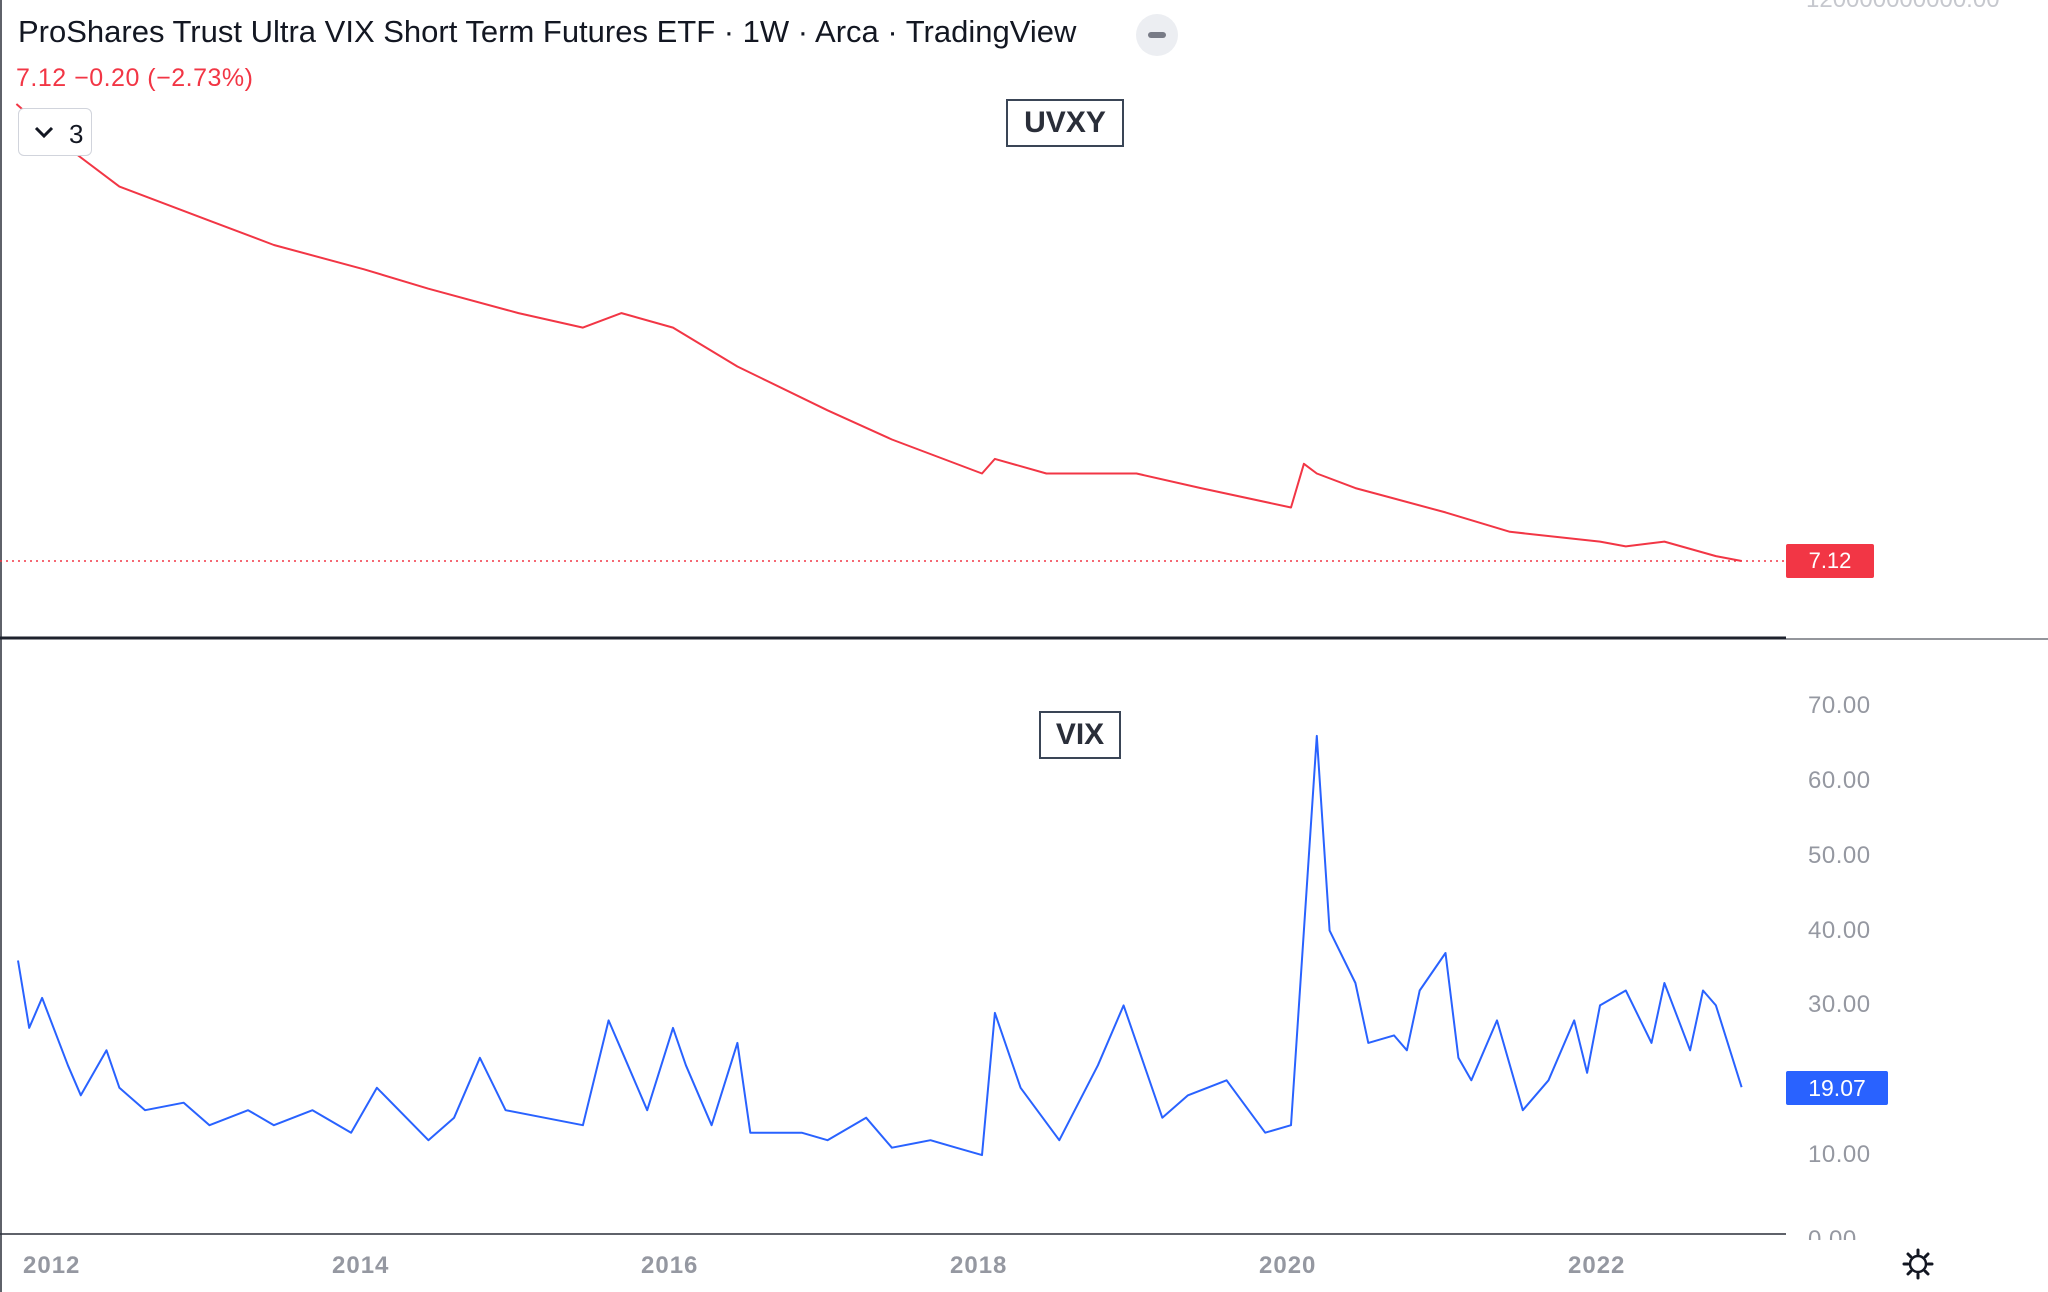 The image size is (2048, 1292). Describe the element at coordinates (44, 132) in the screenshot. I see `chevron-down-icon` at that location.